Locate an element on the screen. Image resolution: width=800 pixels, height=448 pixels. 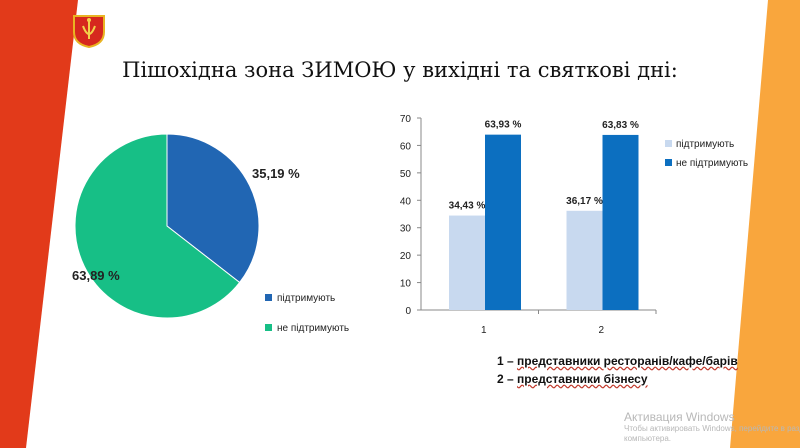
bar-y-tick-label: 40 is located at coordinates (406, 201).